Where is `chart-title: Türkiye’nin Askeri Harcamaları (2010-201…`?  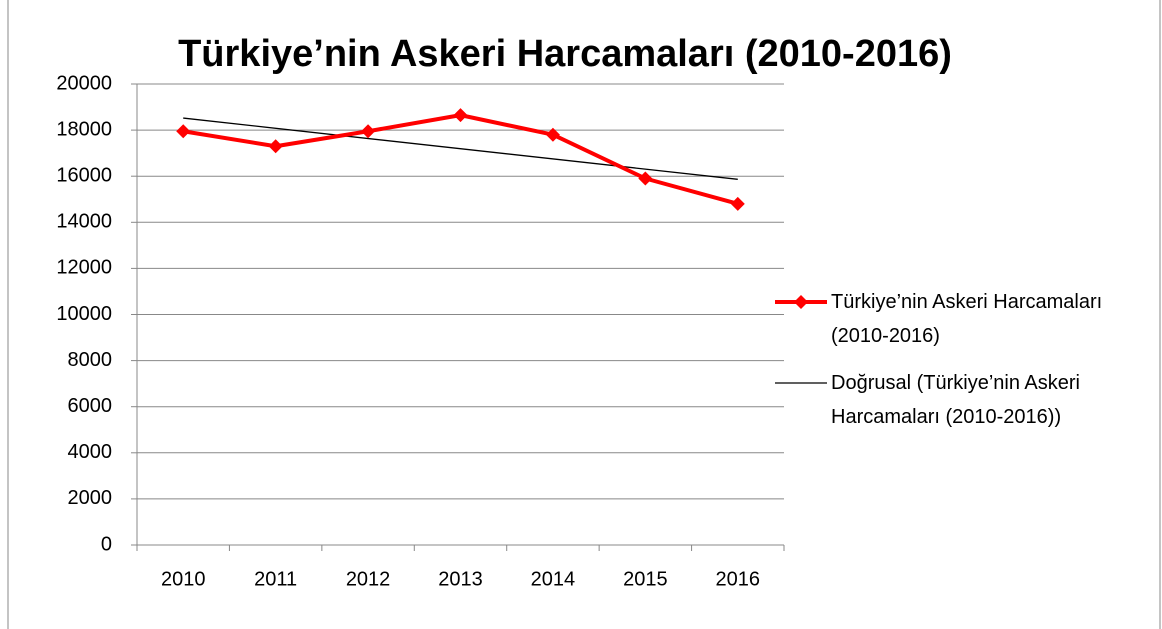 chart-title: Türkiye’nin Askeri Harcamaları (2010-201… is located at coordinates (565, 54).